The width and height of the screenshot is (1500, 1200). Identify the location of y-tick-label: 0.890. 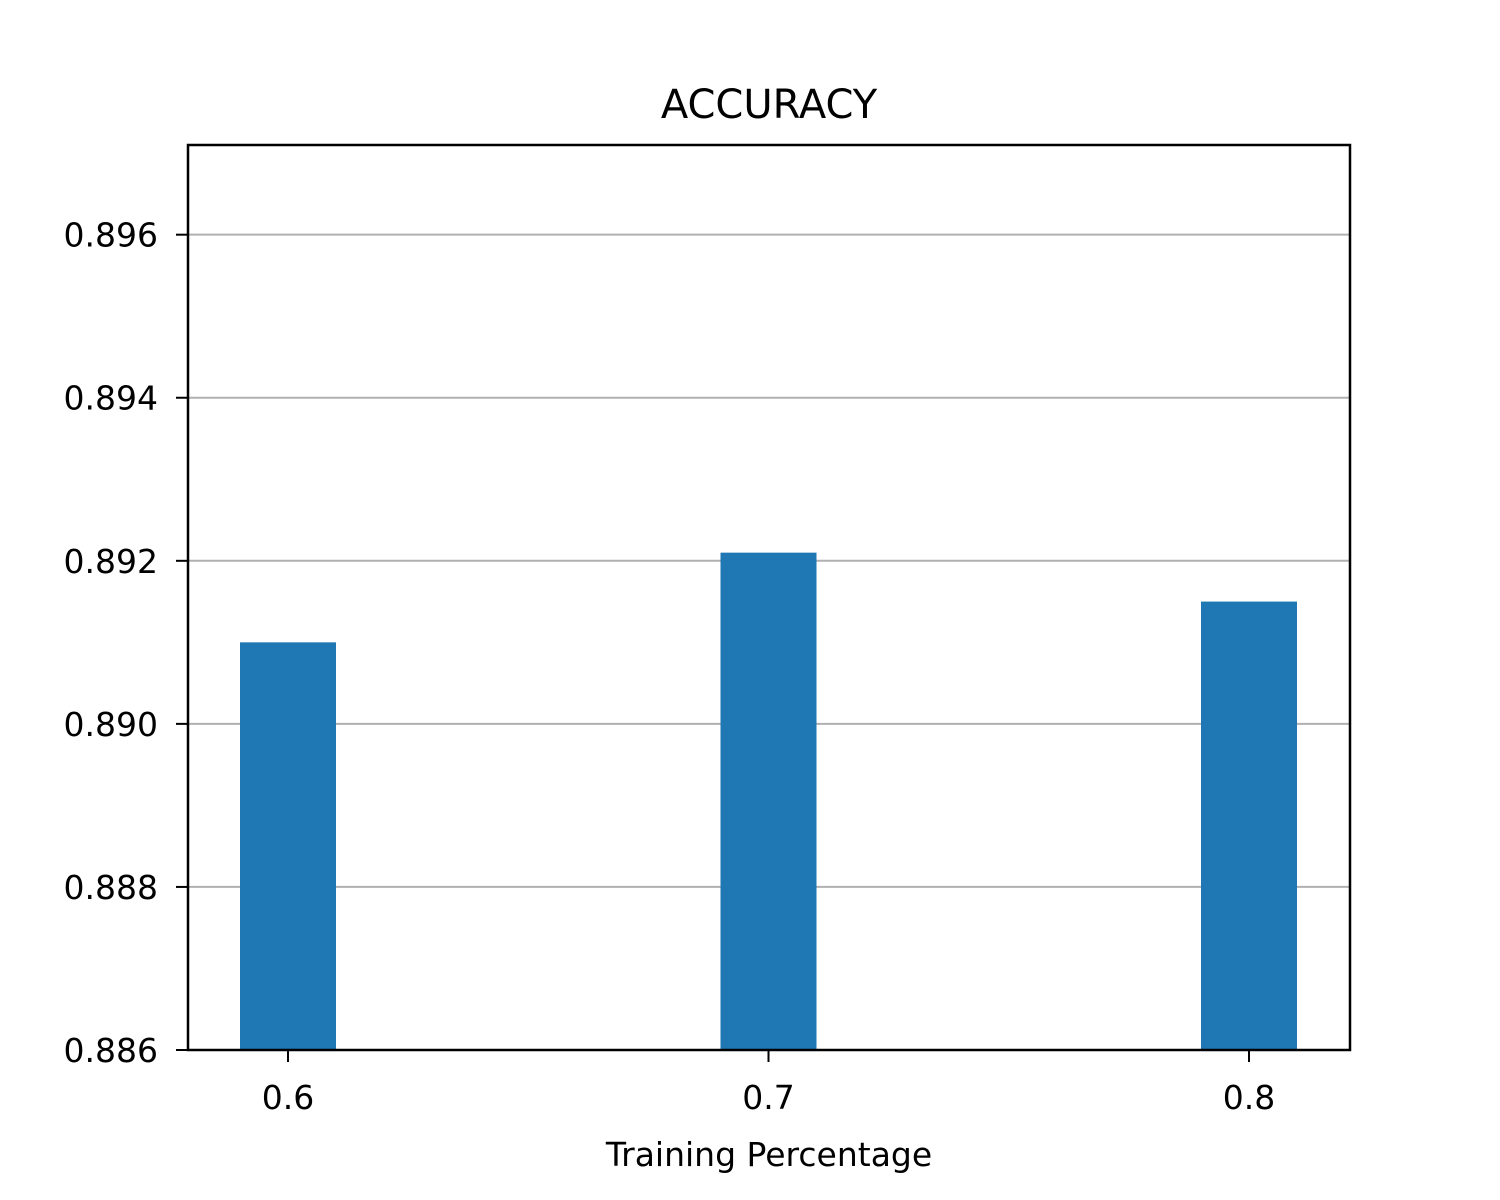
(111, 724).